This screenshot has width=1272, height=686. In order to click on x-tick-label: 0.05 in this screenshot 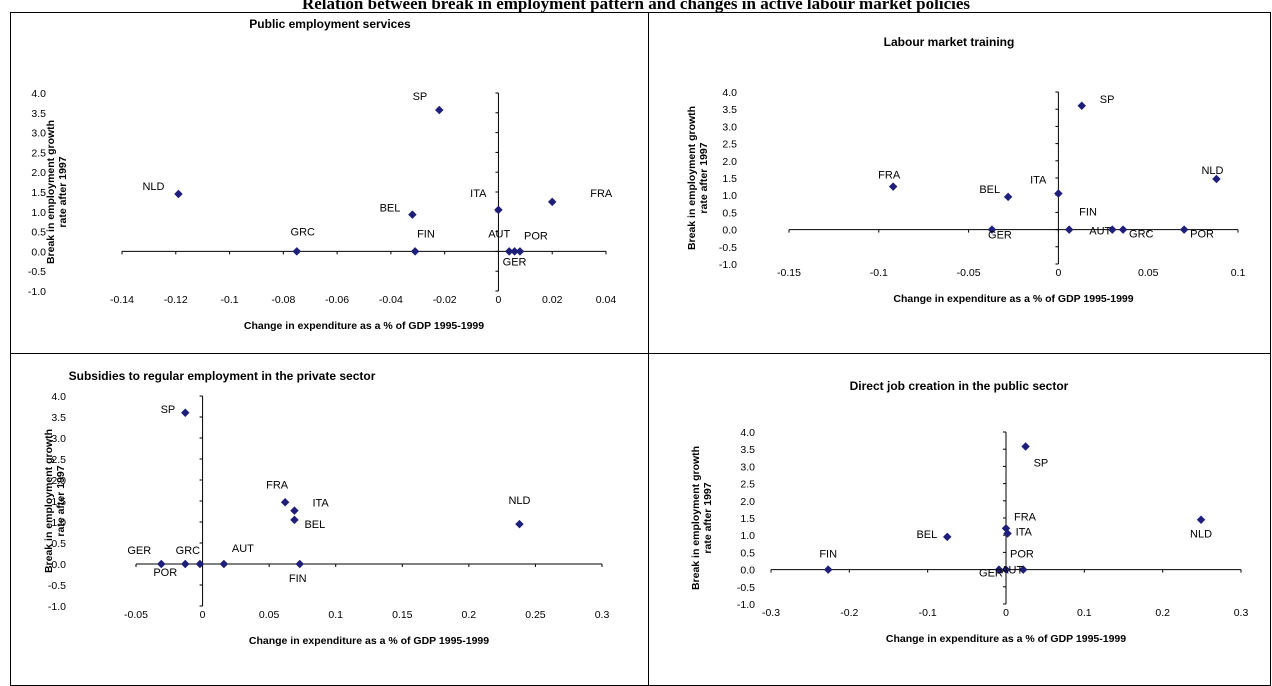, I will do `click(1148, 273)`.